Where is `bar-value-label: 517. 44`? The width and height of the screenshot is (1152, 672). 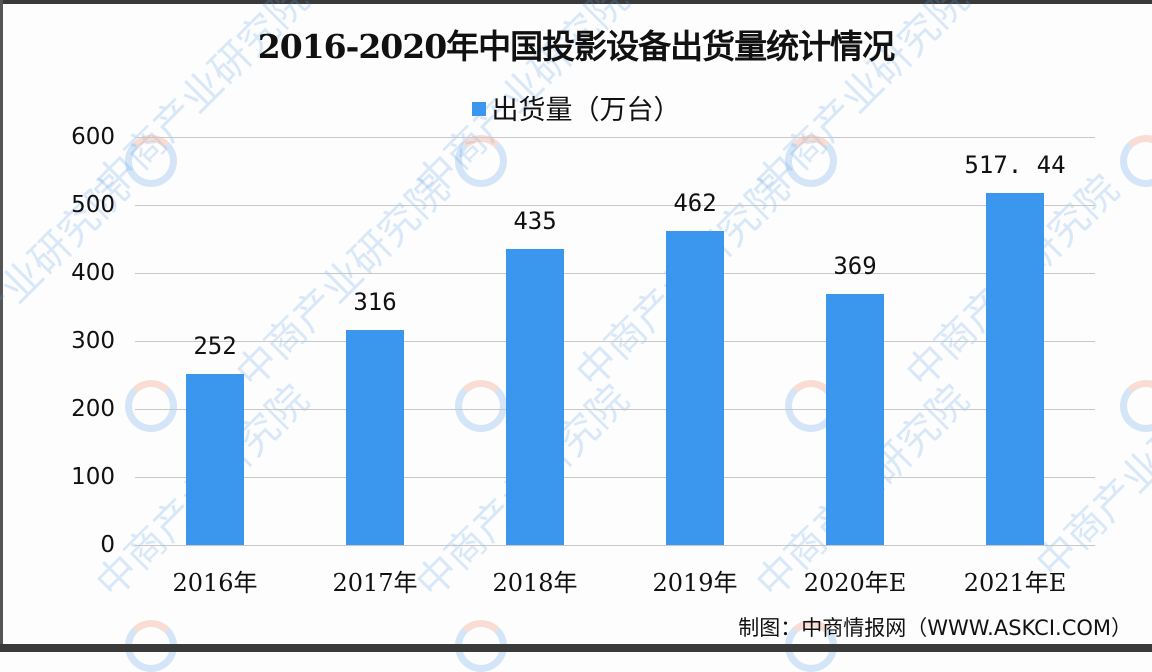
bar-value-label: 517. 44 is located at coordinates (1015, 165).